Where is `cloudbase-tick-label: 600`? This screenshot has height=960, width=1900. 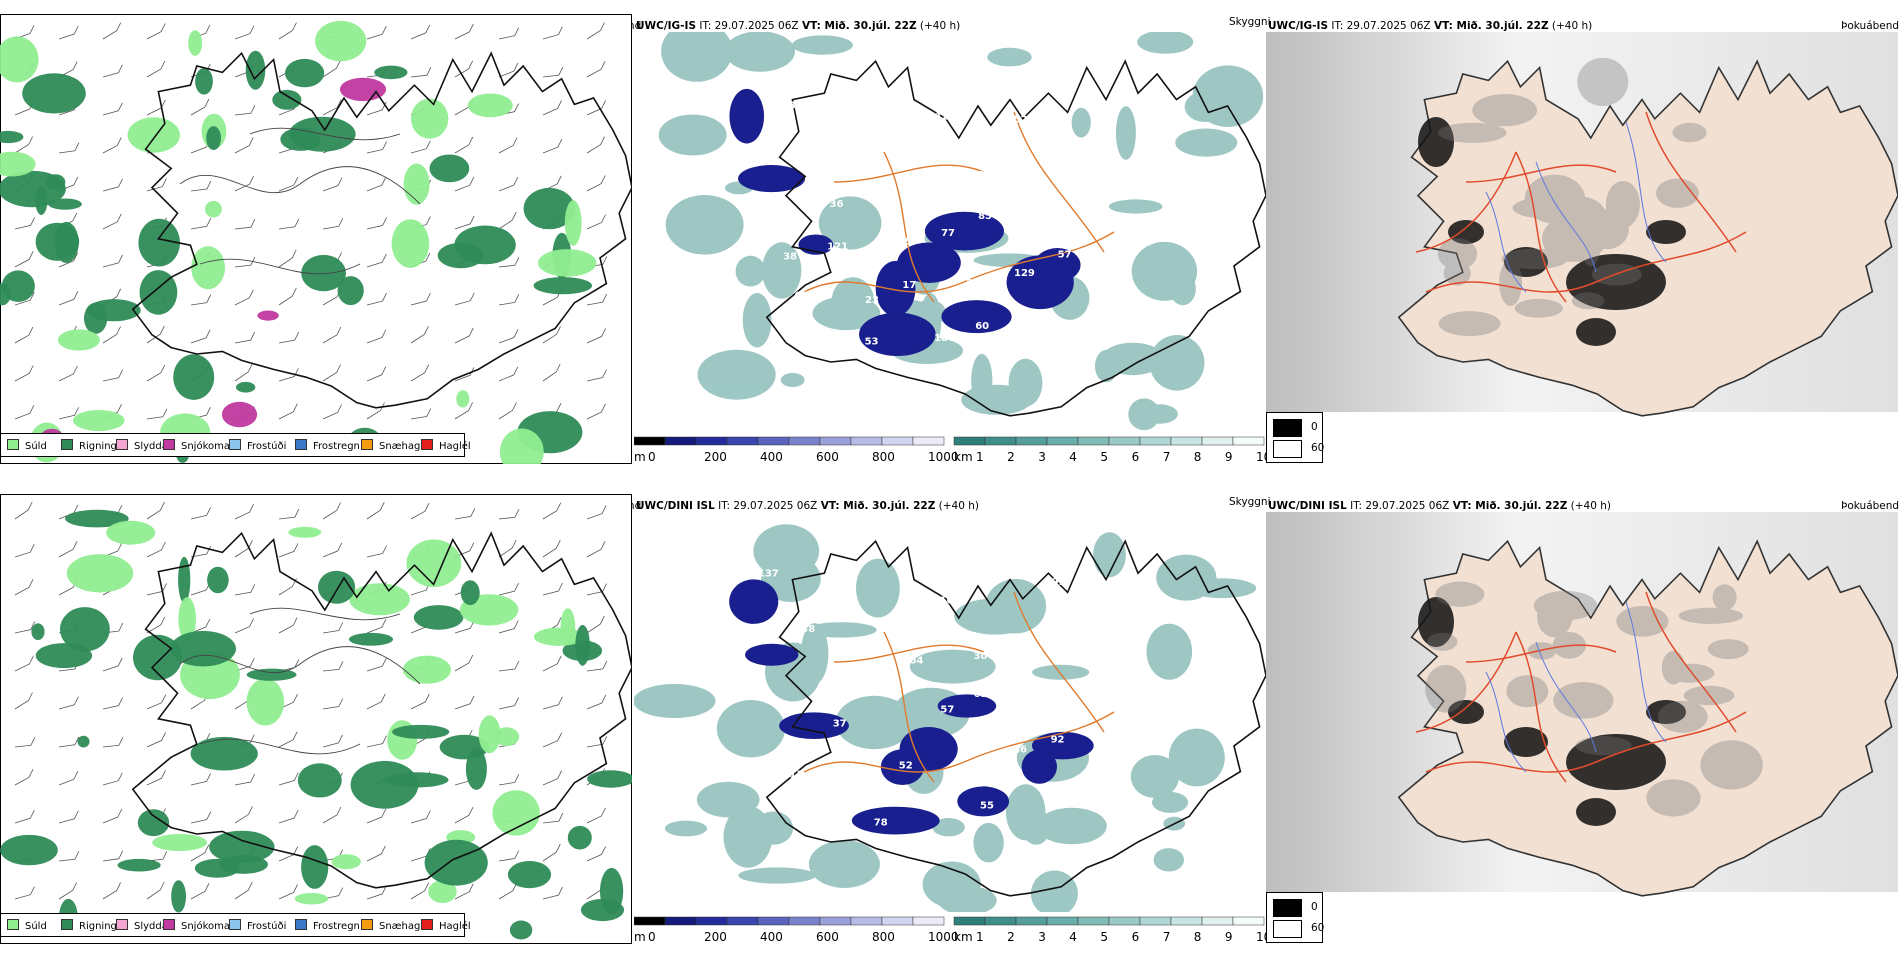
cloudbase-tick-label: 600 is located at coordinates (827, 937).